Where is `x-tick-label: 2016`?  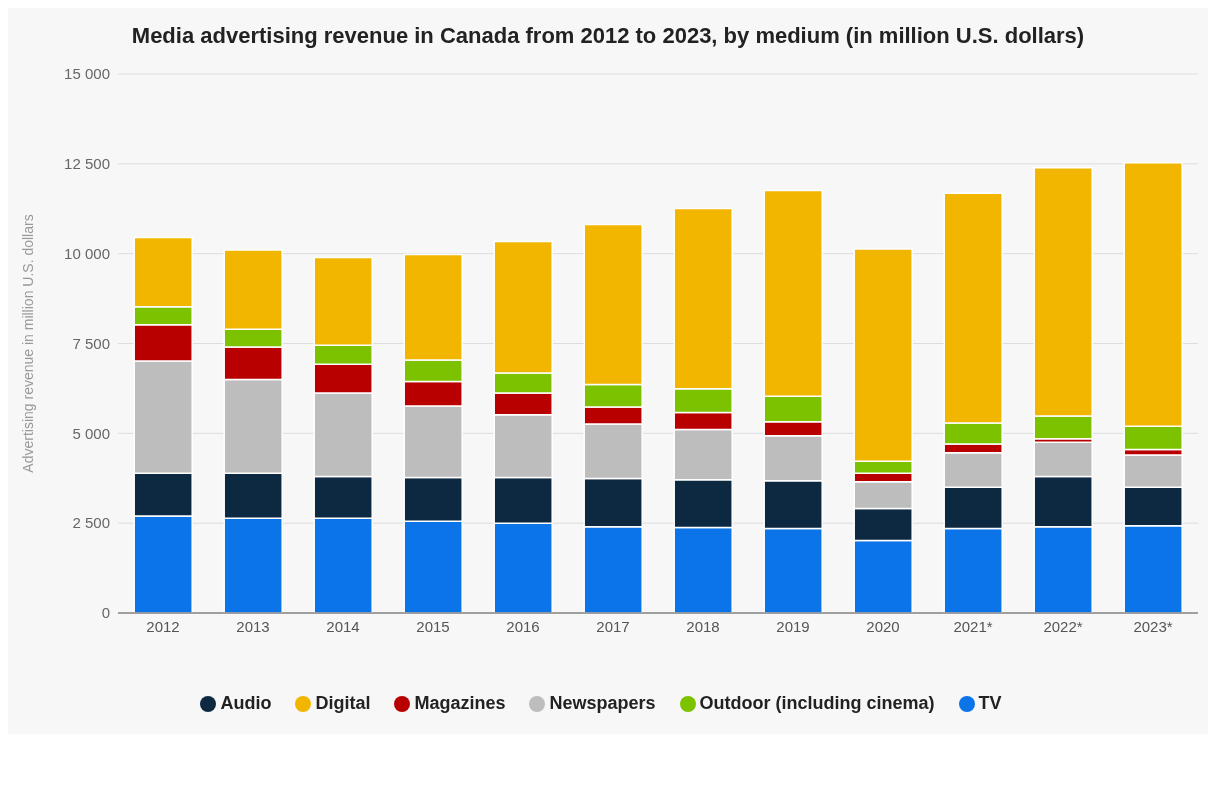
x-tick-label: 2016 is located at coordinates (523, 626).